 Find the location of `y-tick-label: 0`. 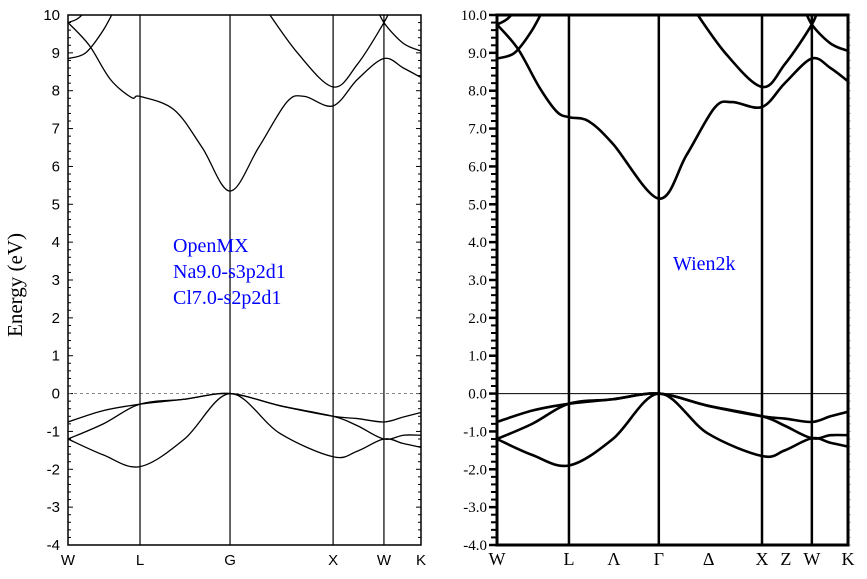

y-tick-label: 0 is located at coordinates (56, 394).